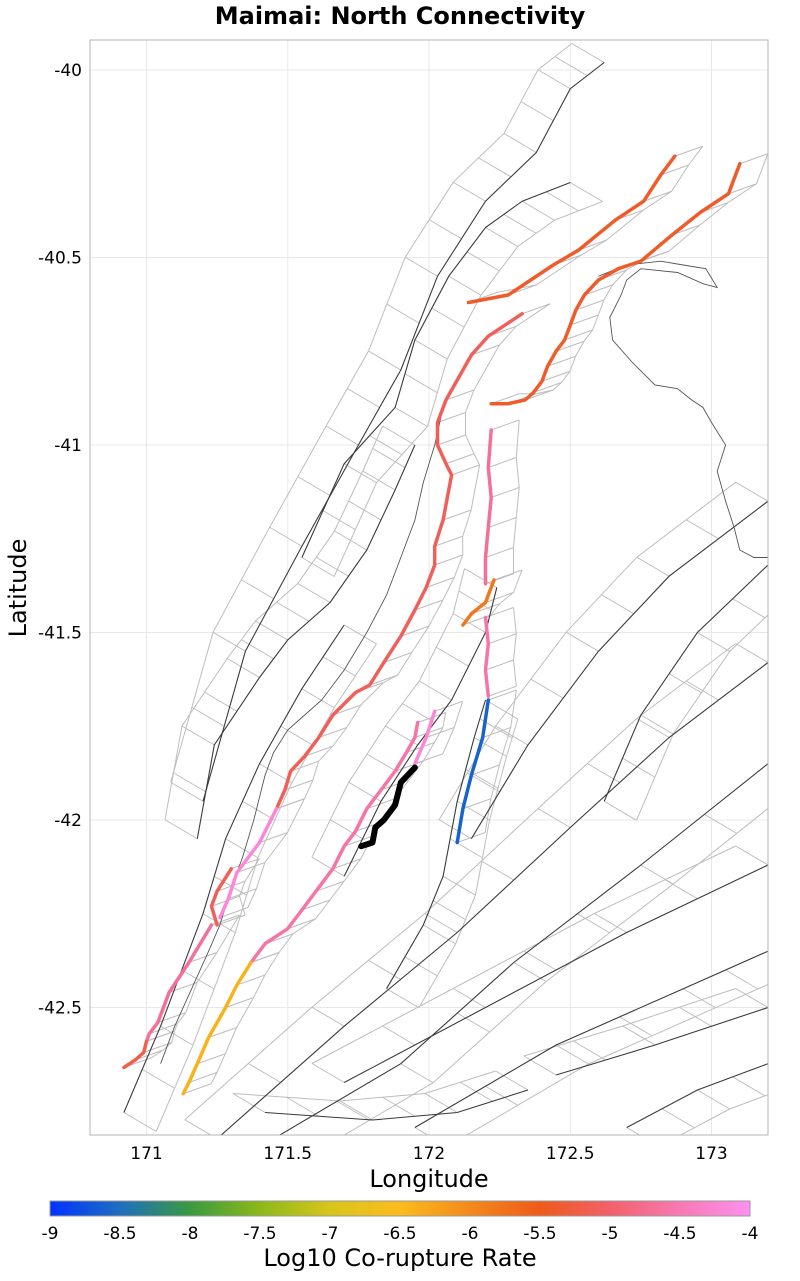  I want to click on colorbar-tick-label: -9, so click(50, 1234).